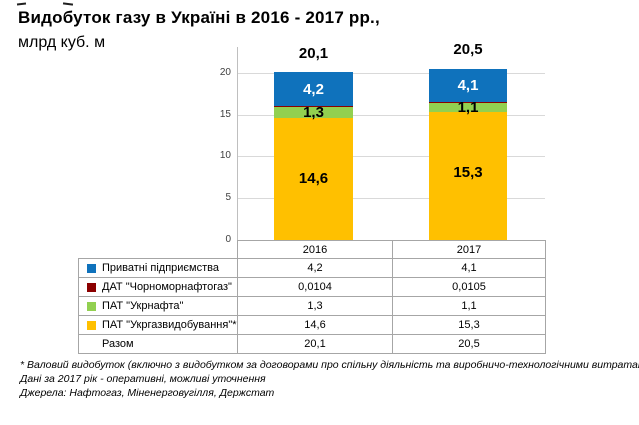  I want to click on table-value: 1,1, so click(469, 306).